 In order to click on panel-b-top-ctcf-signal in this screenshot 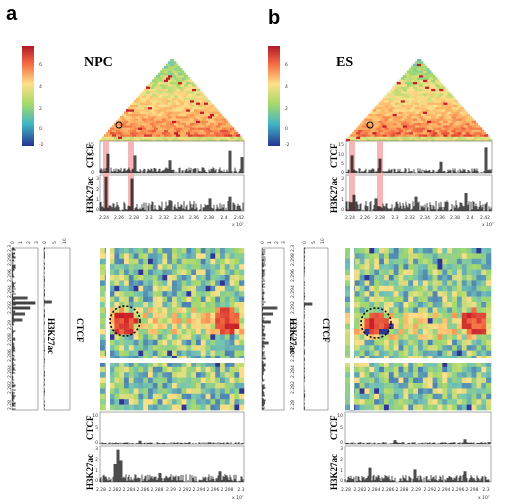, I will do `click(418, 160)`.